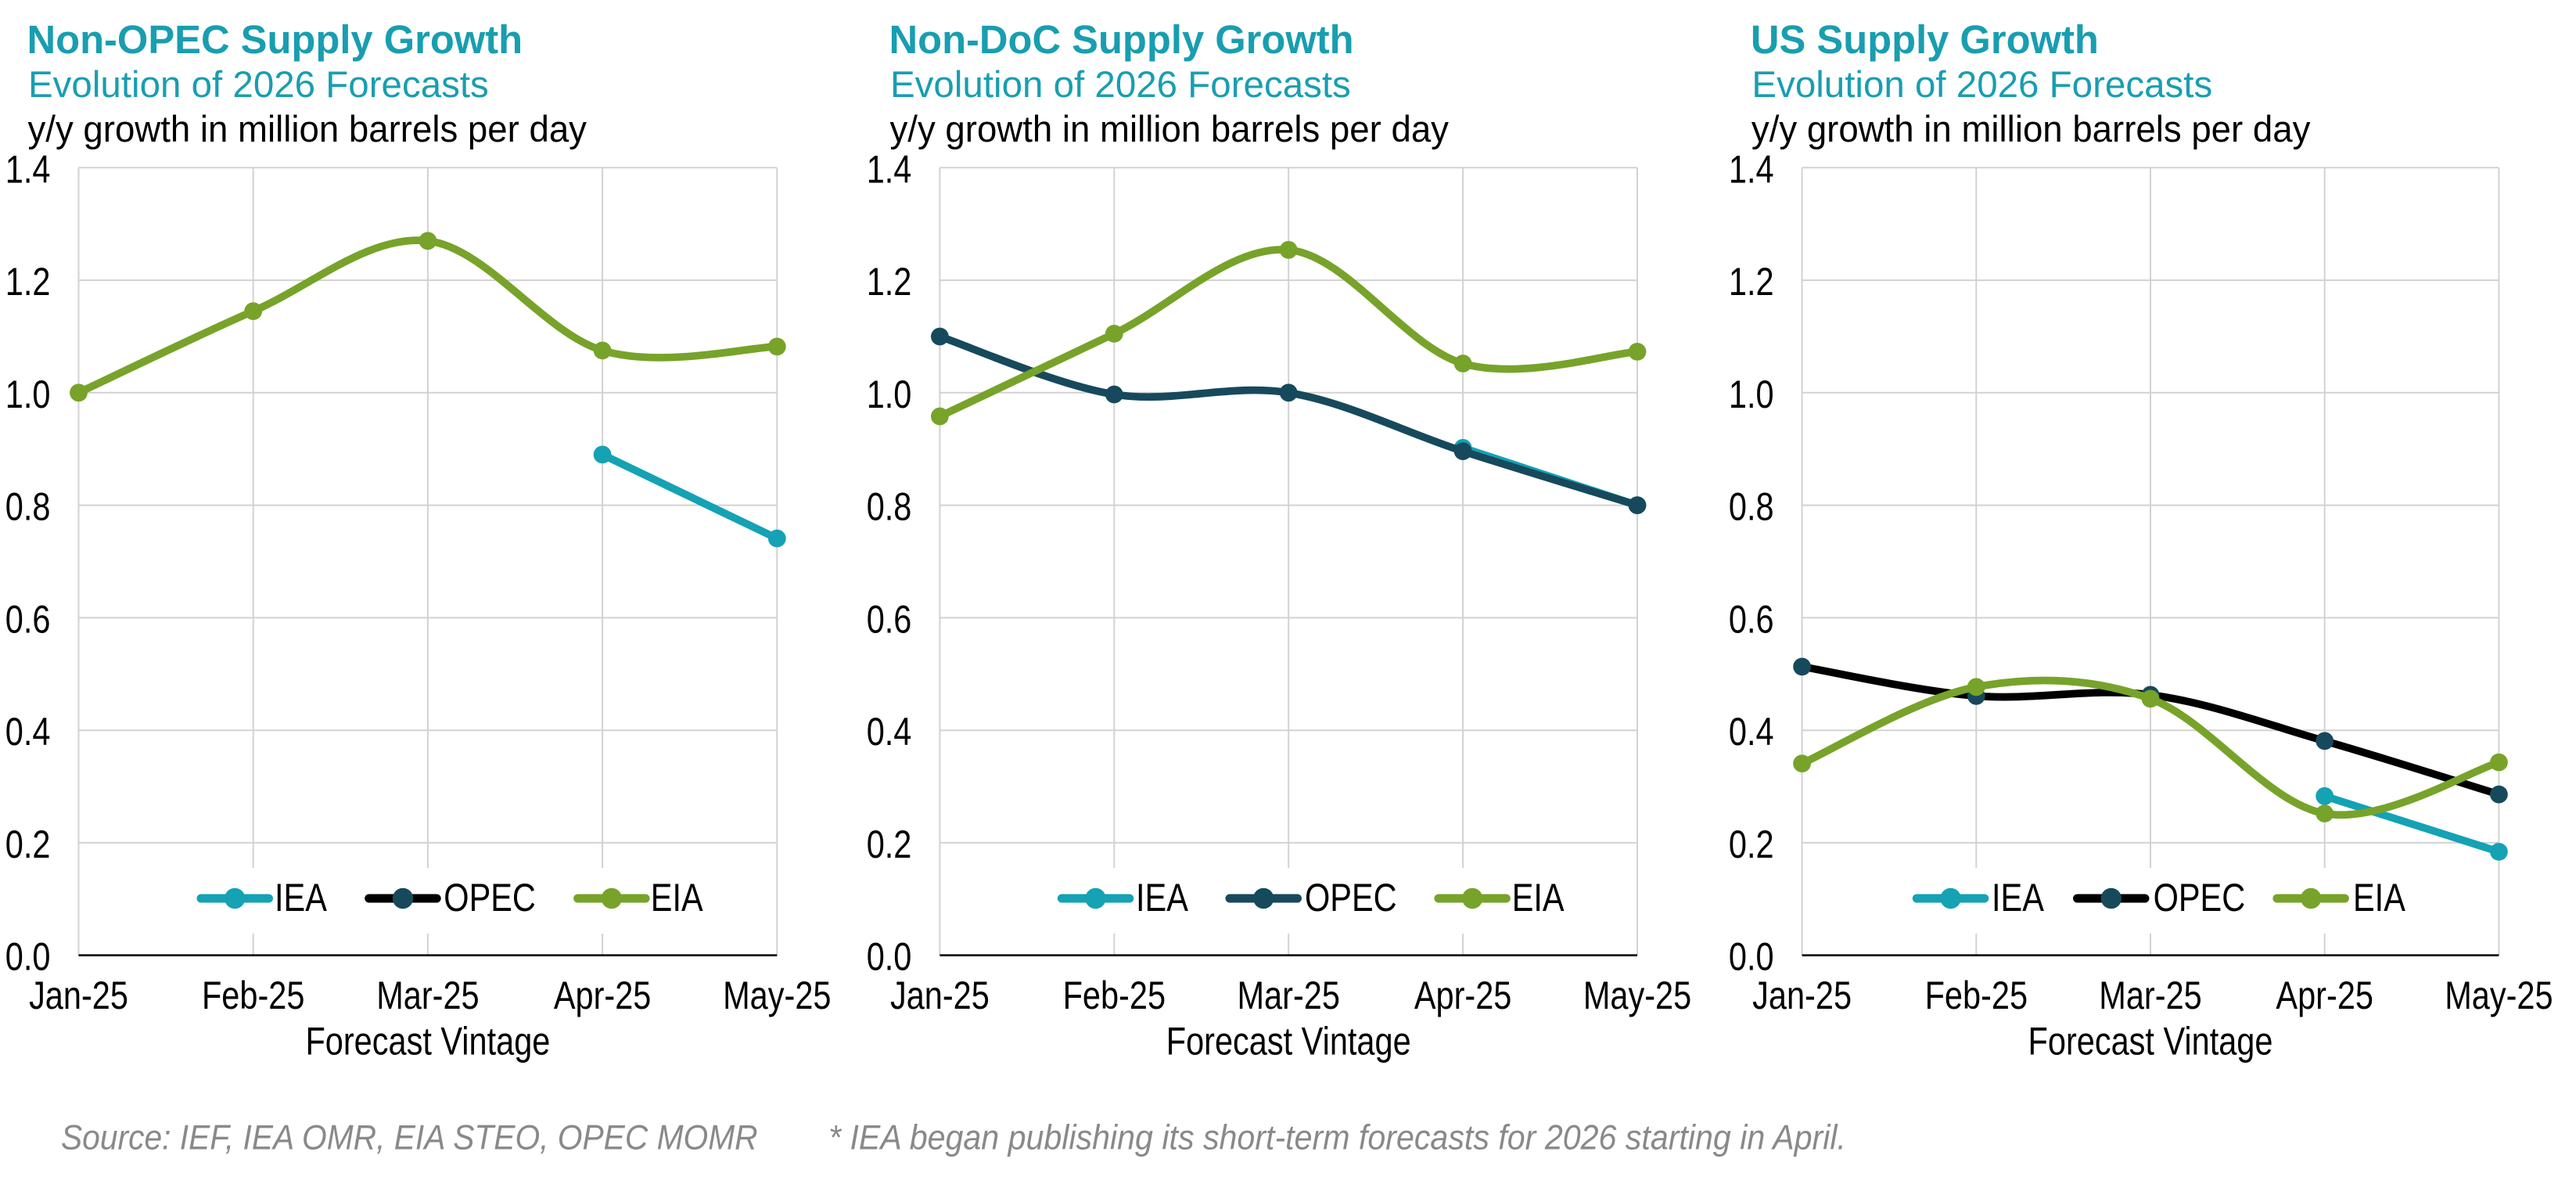 This screenshot has height=1177, width=2576. I want to click on svg-text: Non-DoC Supply Growth, so click(1122, 39).